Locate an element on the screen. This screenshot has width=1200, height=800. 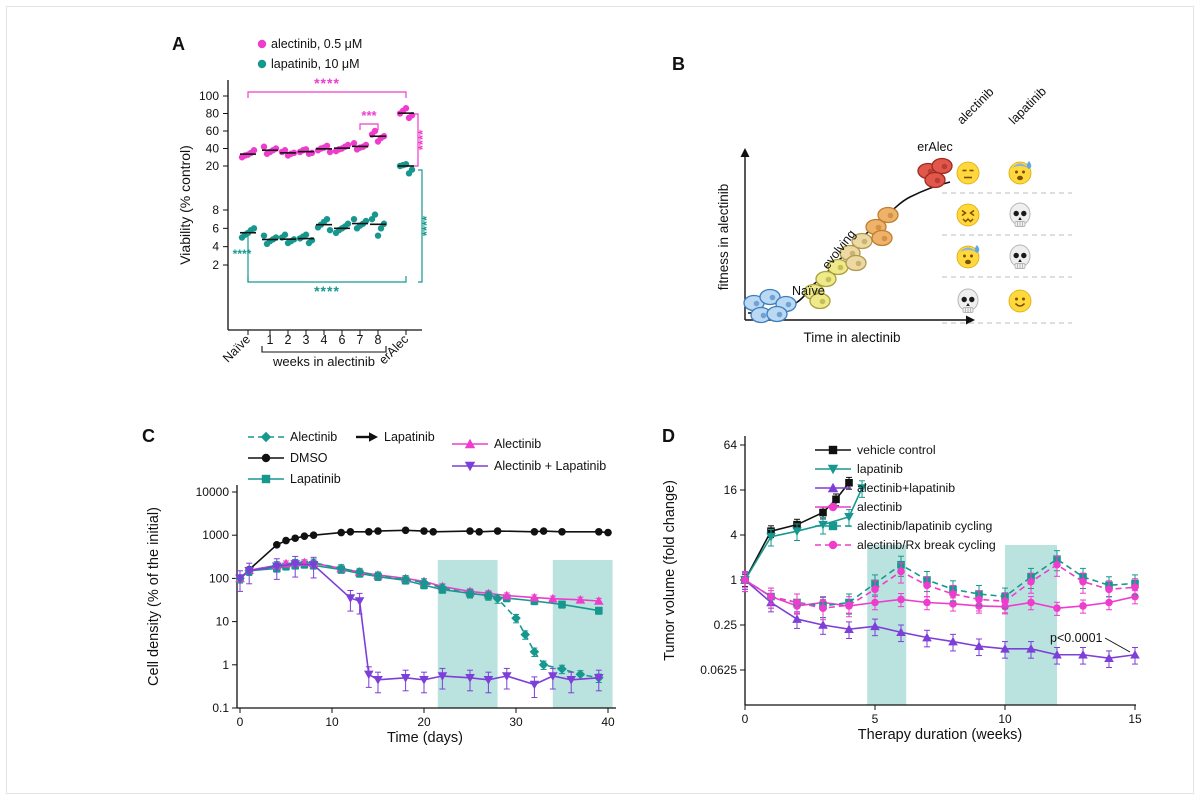
sig-stars: *** is located at coordinates (369, 115).